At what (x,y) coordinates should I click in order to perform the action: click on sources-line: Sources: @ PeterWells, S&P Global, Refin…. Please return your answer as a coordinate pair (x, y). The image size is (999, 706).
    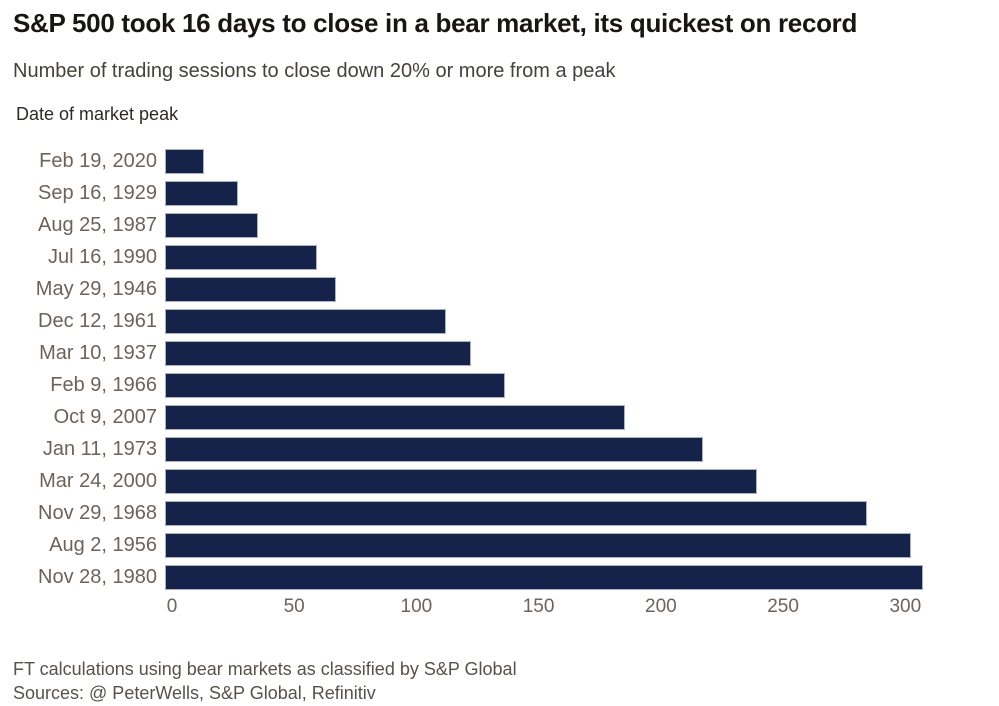
    Looking at the image, I should click on (194, 693).